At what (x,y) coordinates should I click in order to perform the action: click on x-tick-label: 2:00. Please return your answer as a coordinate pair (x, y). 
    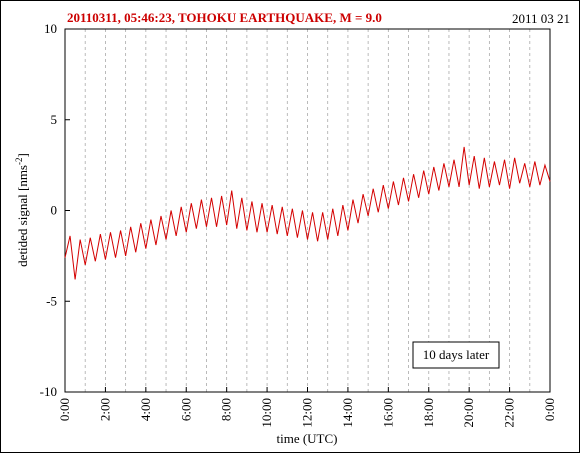
    Looking at the image, I should click on (104, 409).